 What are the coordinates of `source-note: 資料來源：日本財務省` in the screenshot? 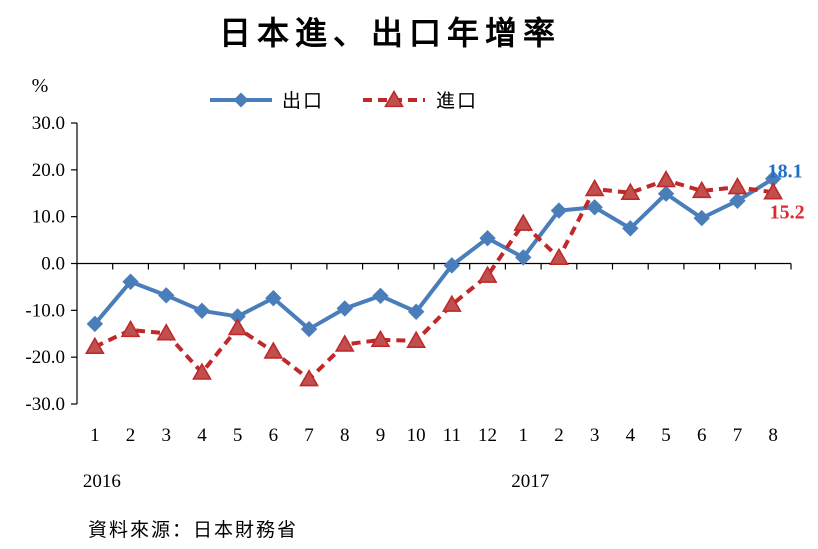 It's located at (193, 530).